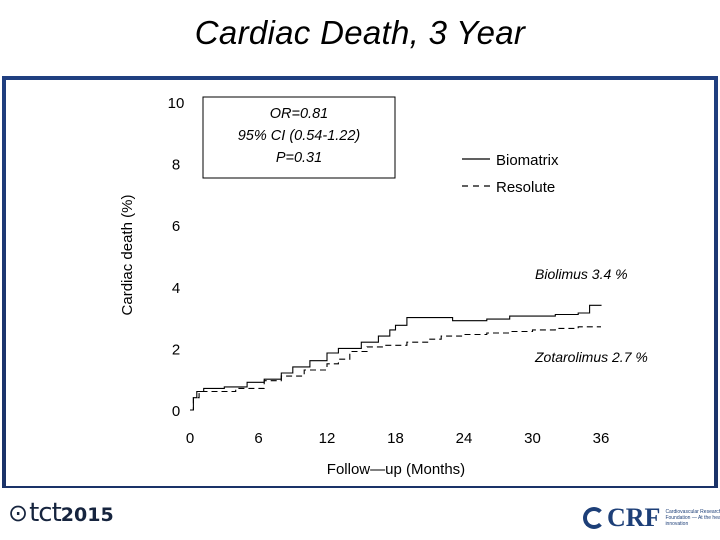 This screenshot has height=540, width=720. I want to click on stats-line: OR=0.81, so click(299, 114).